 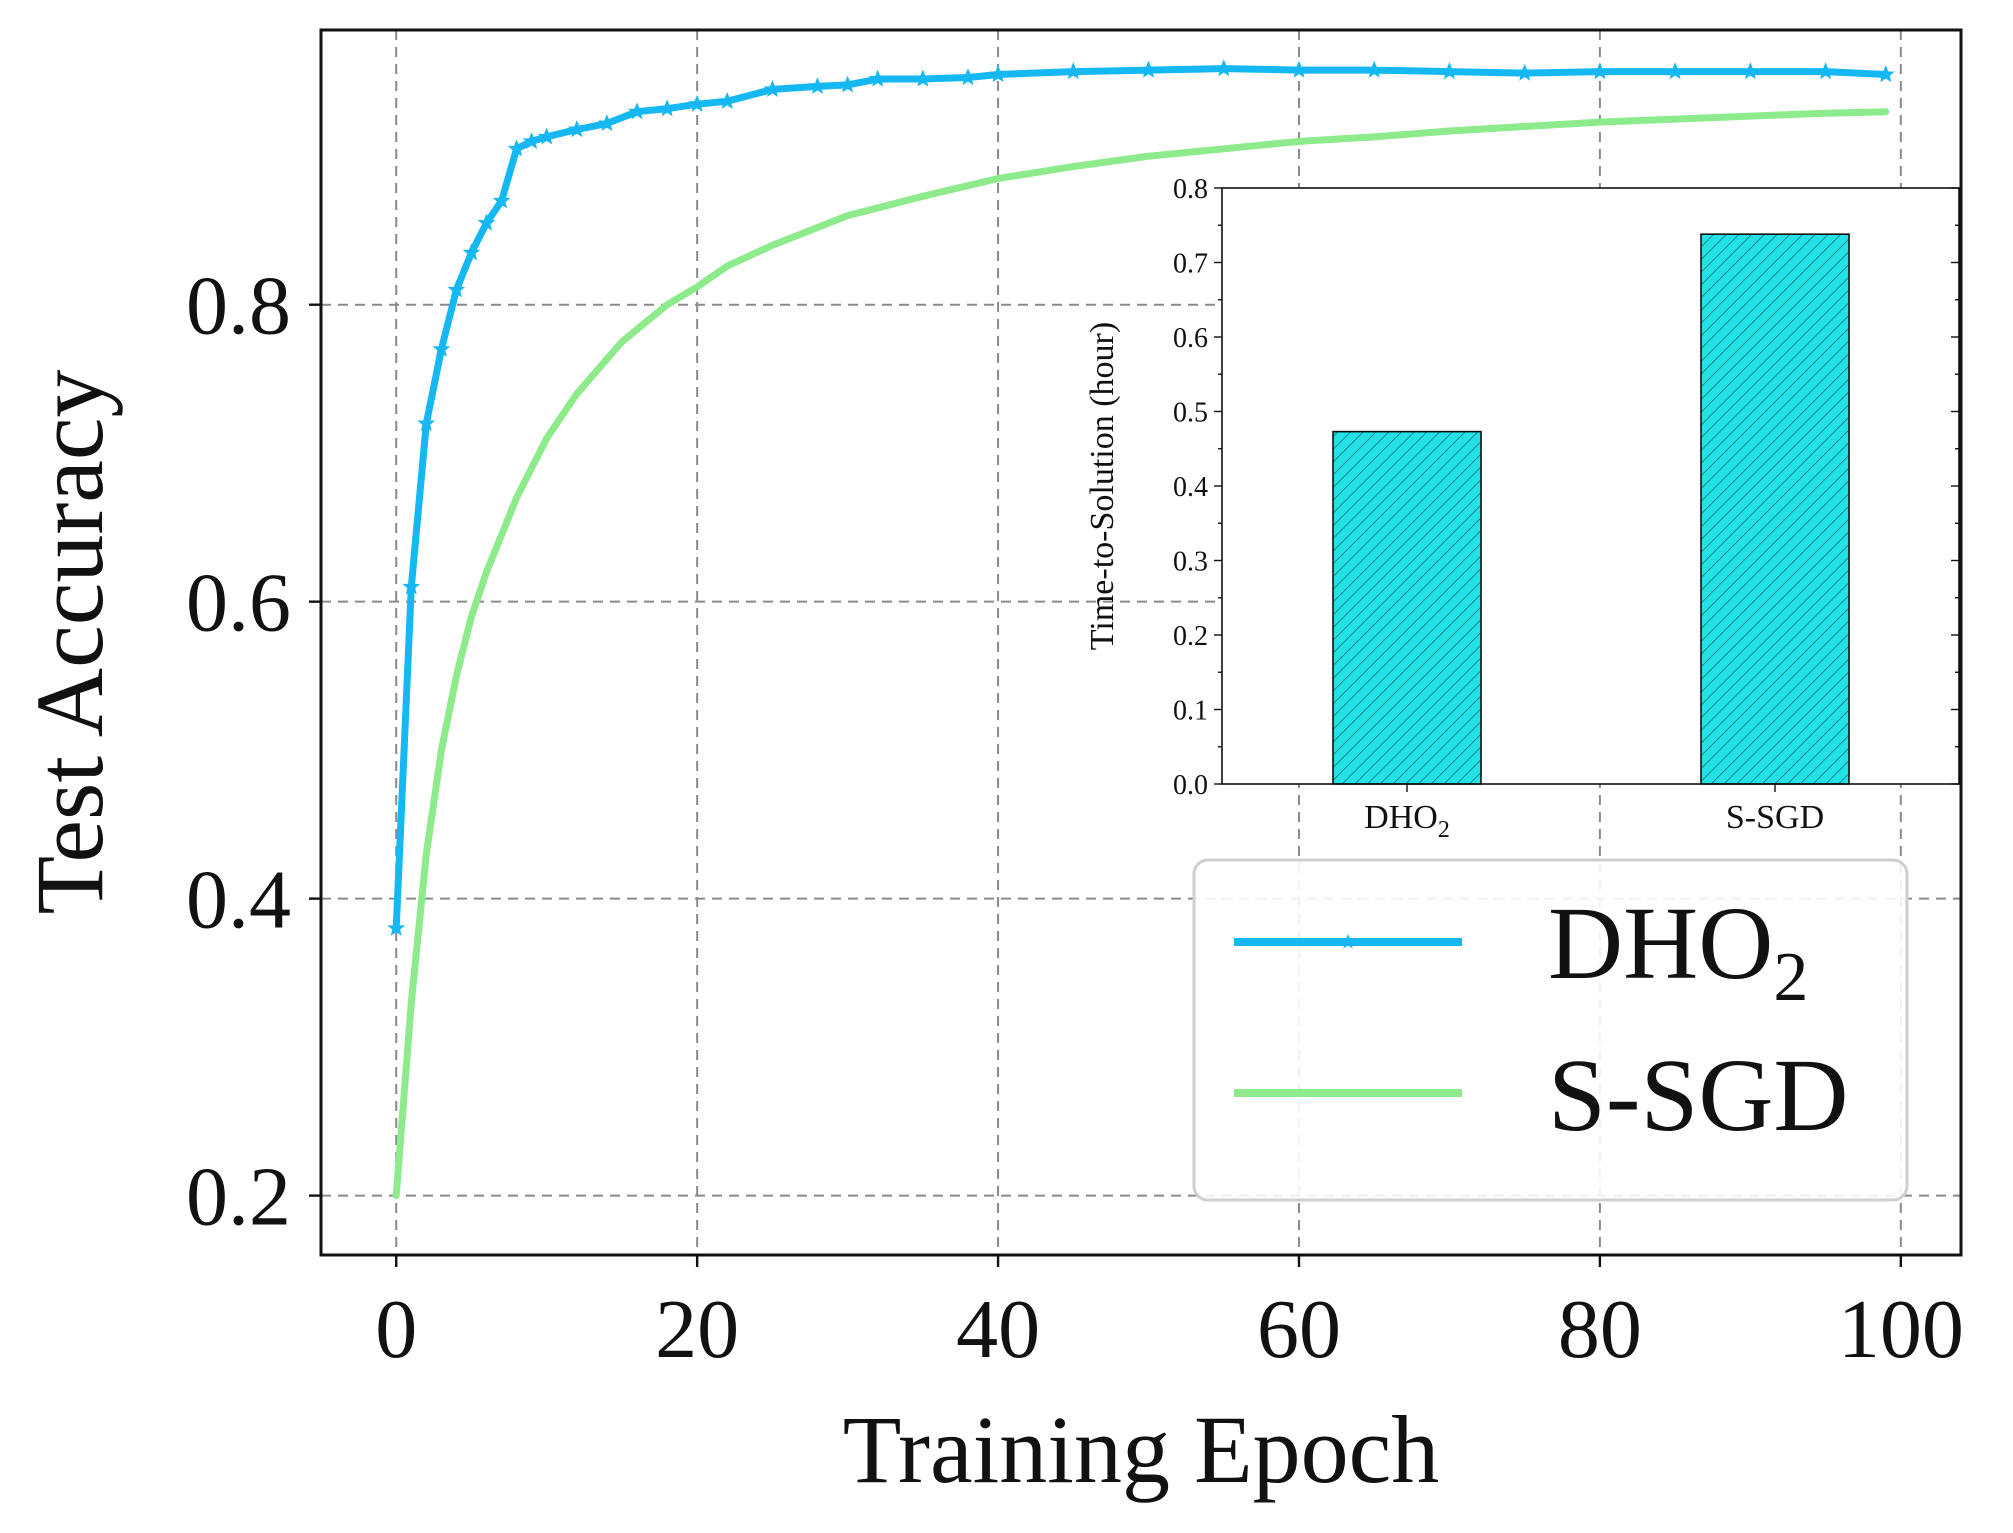 I want to click on x-tick-label: 20, so click(x=697, y=1329).